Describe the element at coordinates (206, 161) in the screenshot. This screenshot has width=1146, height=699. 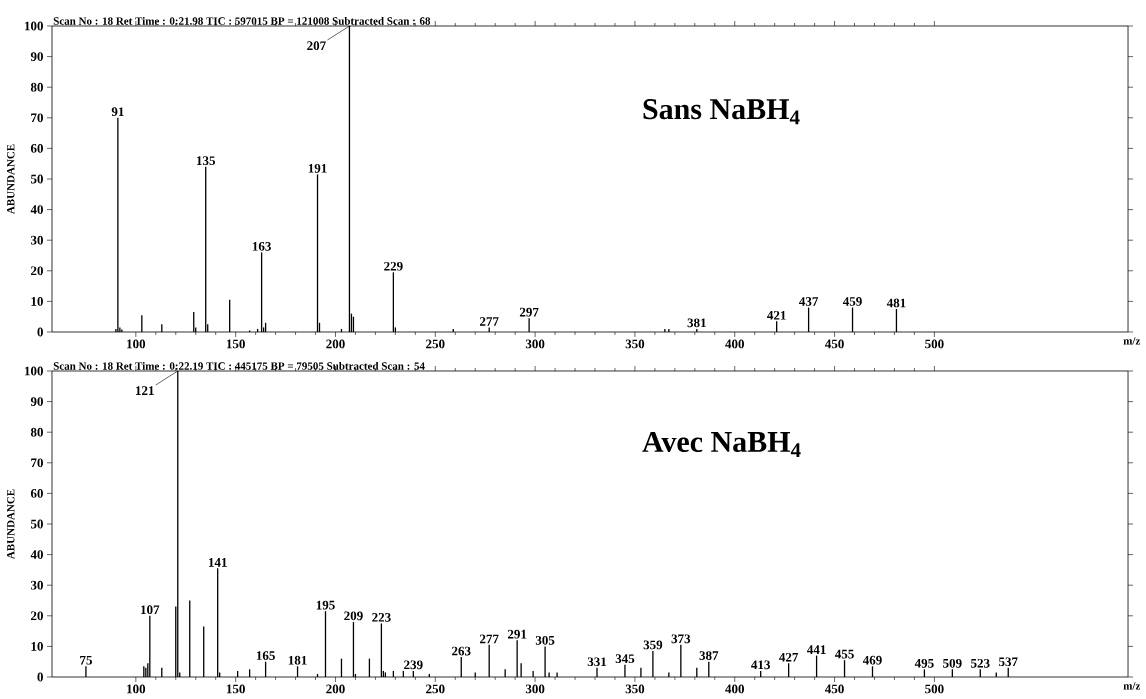
I see `annotation: 135` at that location.